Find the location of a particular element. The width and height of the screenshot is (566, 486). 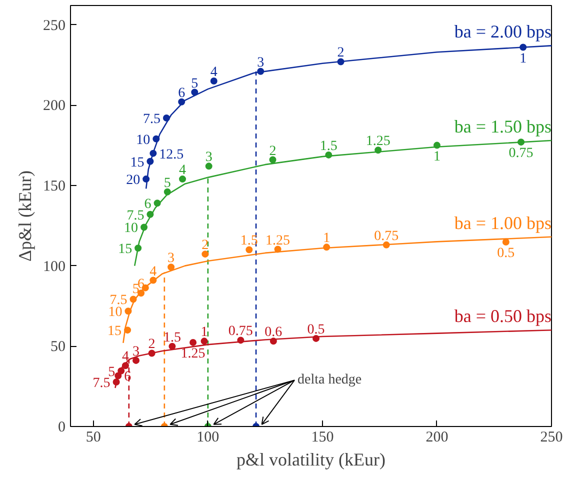

series-label: ba = 1.50 bps is located at coordinates (503, 126).